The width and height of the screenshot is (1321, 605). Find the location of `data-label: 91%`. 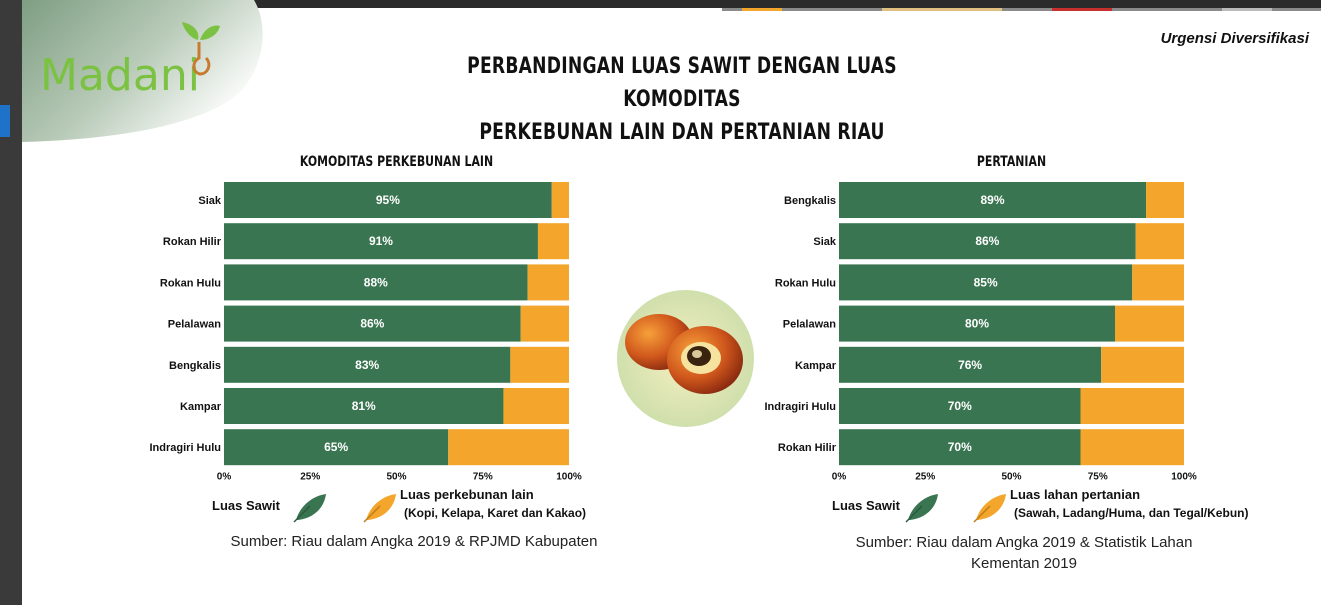

data-label: 91% is located at coordinates (381, 241).